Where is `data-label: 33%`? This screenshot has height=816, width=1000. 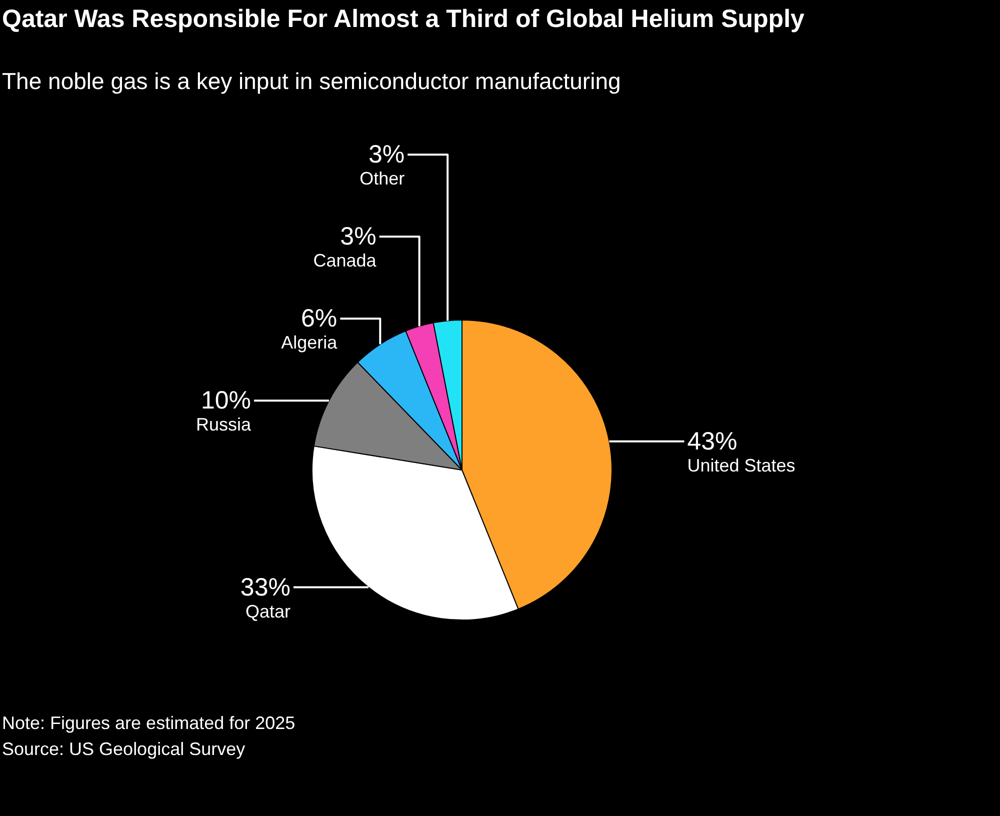 data-label: 33% is located at coordinates (265, 587).